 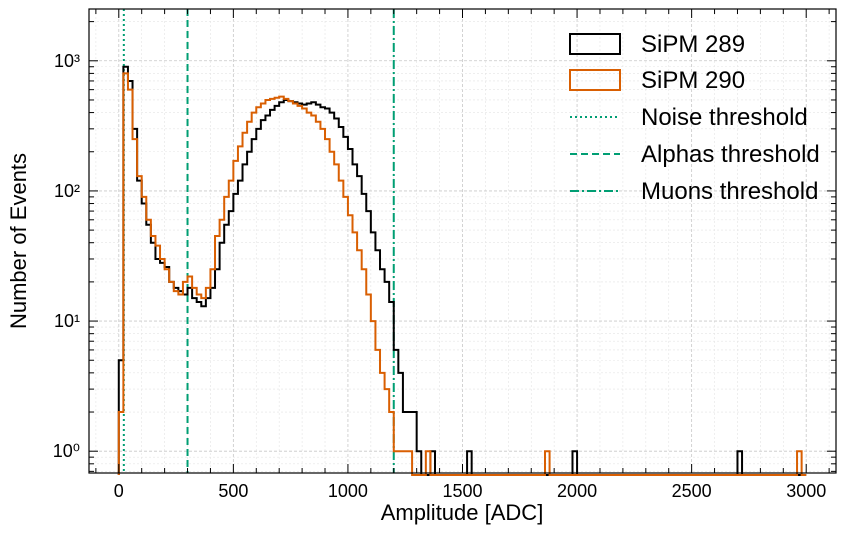 What do you see at coordinates (577, 491) in the screenshot?
I see `x-tick-label: 2000` at bounding box center [577, 491].